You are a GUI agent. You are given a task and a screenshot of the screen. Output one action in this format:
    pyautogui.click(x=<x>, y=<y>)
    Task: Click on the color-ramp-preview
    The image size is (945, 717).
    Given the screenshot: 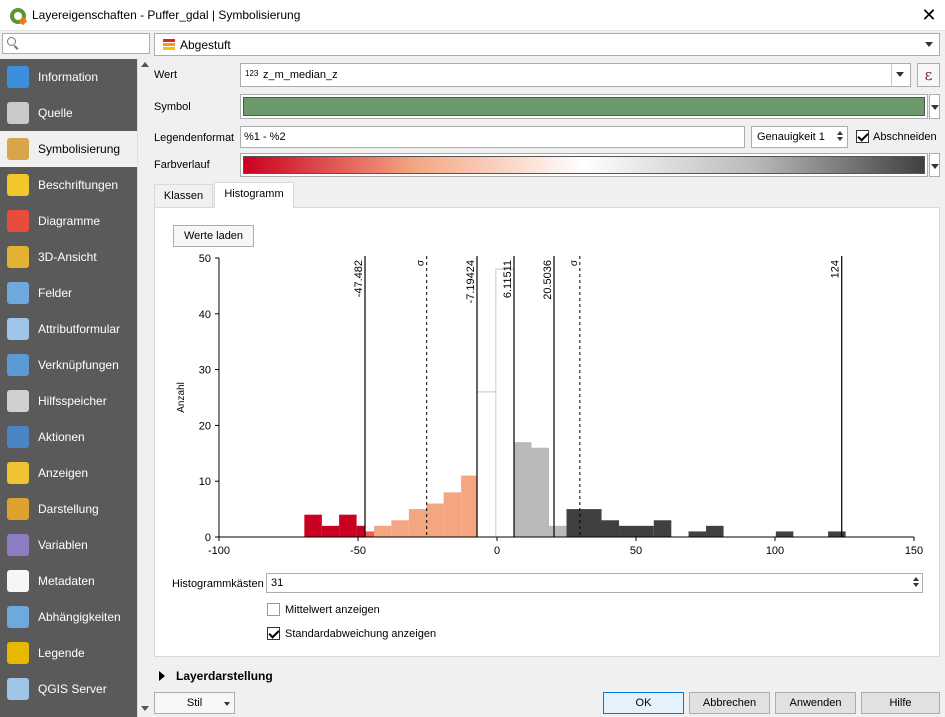 What is the action you would take?
    pyautogui.click(x=584, y=165)
    